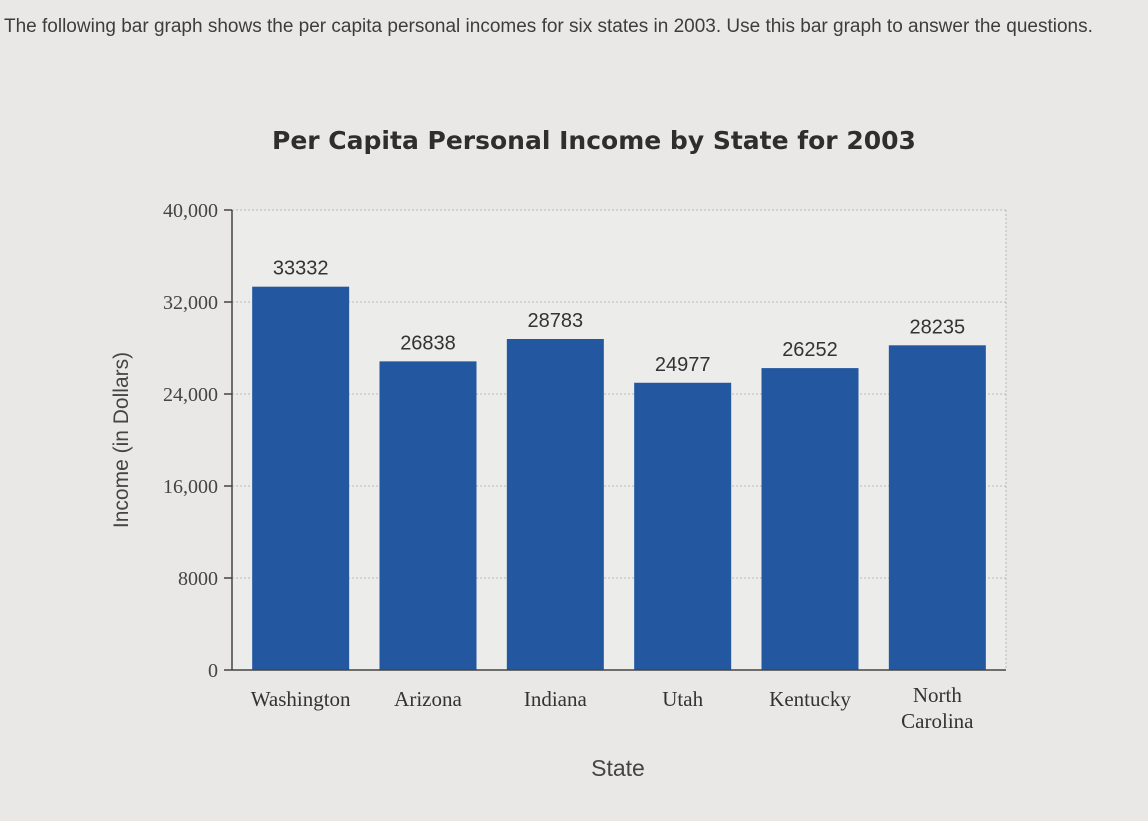 Image resolution: width=1148 pixels, height=821 pixels. Describe the element at coordinates (190, 303) in the screenshot. I see `y-tick-label: 32,000` at that location.